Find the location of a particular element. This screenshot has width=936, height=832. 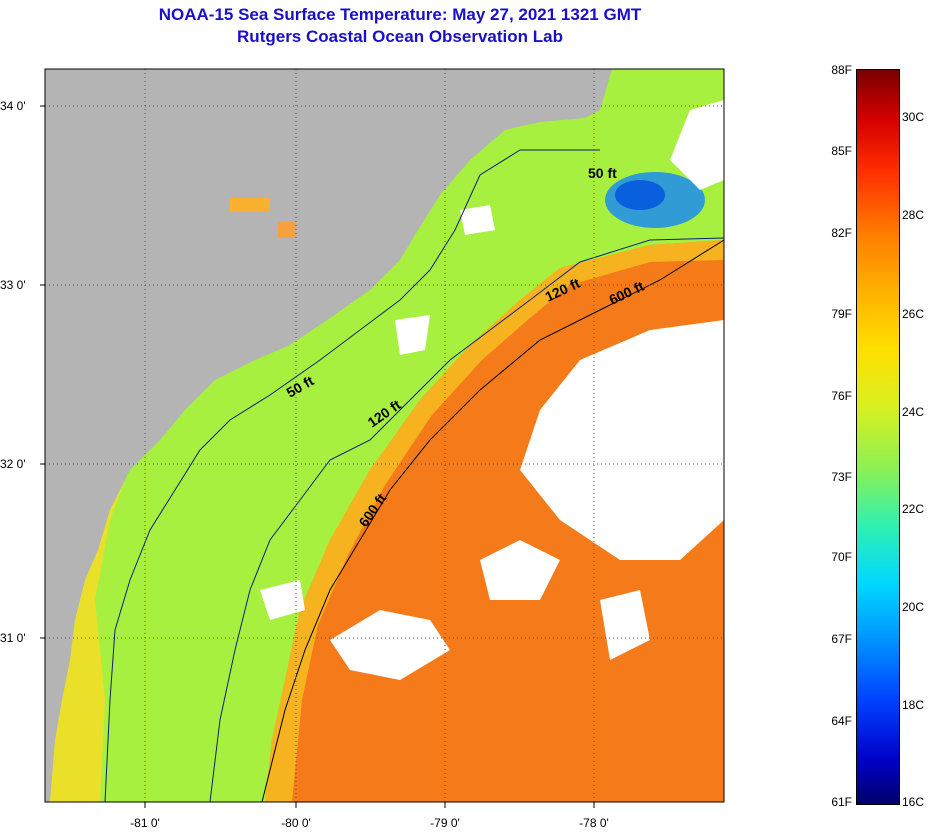

colorbar-c-label: 24C is located at coordinates (913, 412).